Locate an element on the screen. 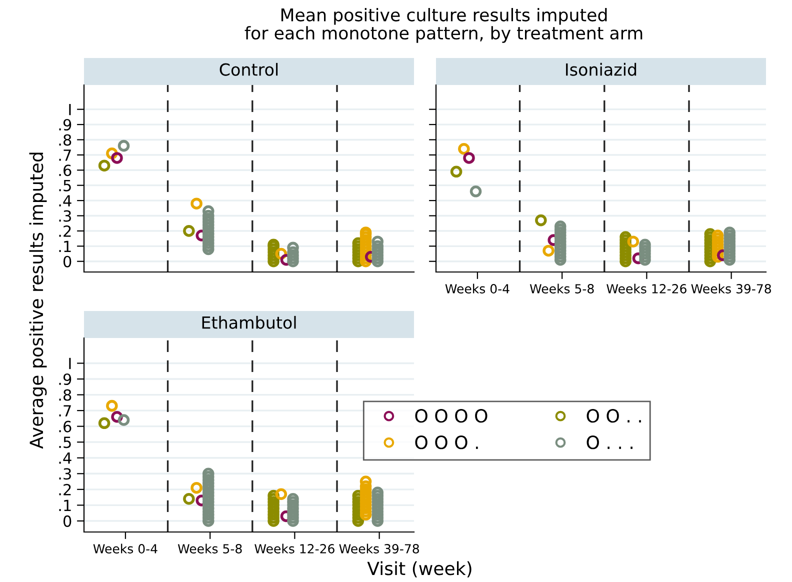 This screenshot has width=792, height=582. legend-label: O O . . is located at coordinates (613, 416).